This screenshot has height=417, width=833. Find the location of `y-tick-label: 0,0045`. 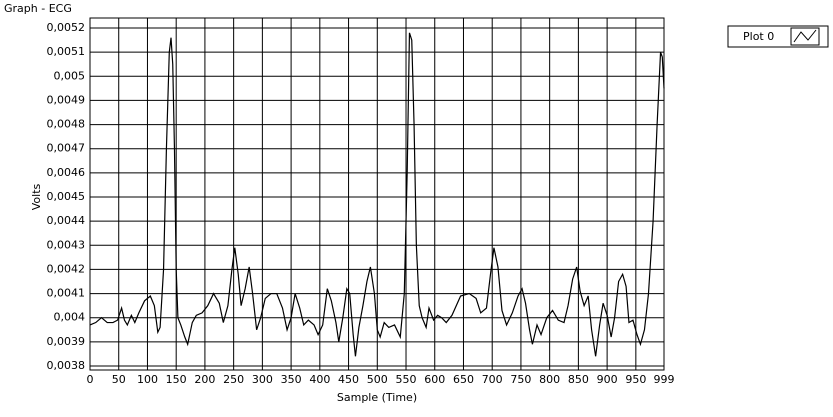

y-tick-label: 0,0045 is located at coordinates (66, 196).